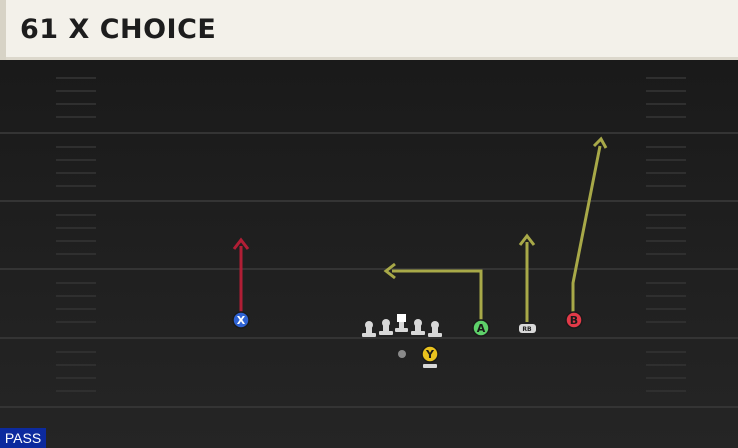  I want to click on offensive-line, so click(402, 325).